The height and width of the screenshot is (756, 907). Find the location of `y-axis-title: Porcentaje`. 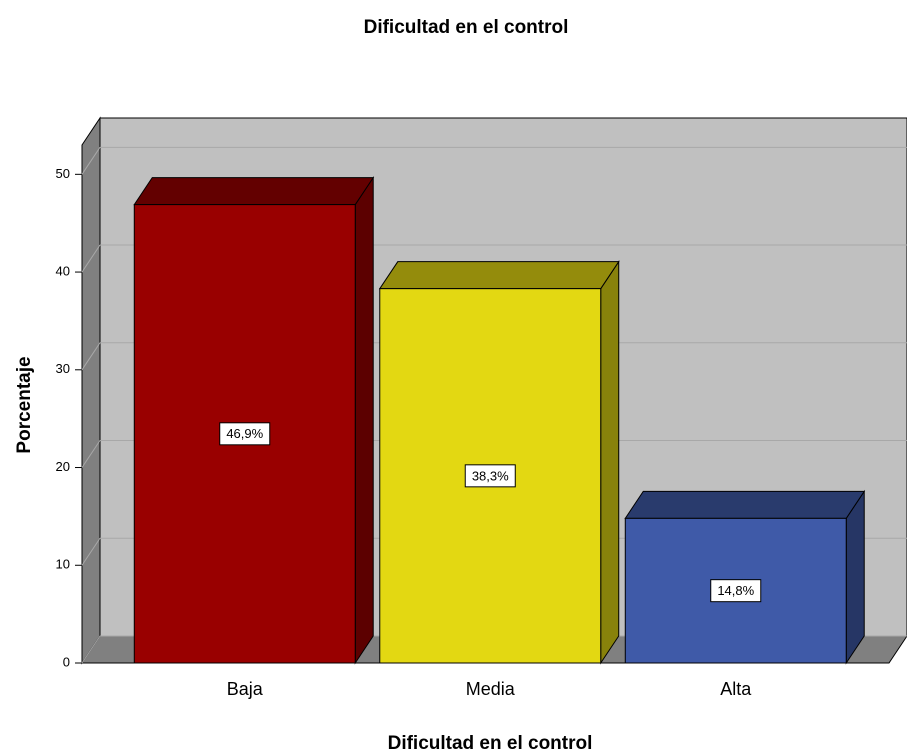

y-axis-title: Porcentaje is located at coordinates (24, 404).